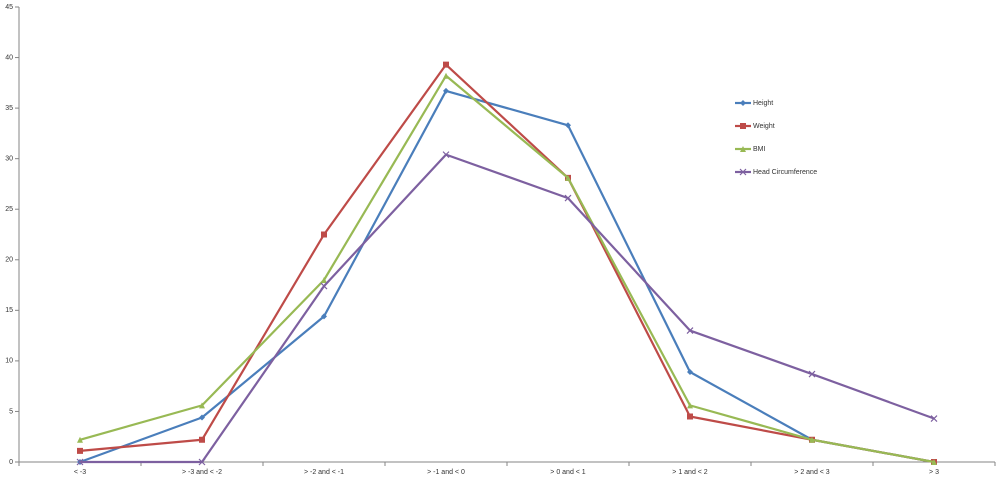 The width and height of the screenshot is (1000, 481). Describe the element at coordinates (11, 411) in the screenshot. I see `y-tick-label: 5` at that location.